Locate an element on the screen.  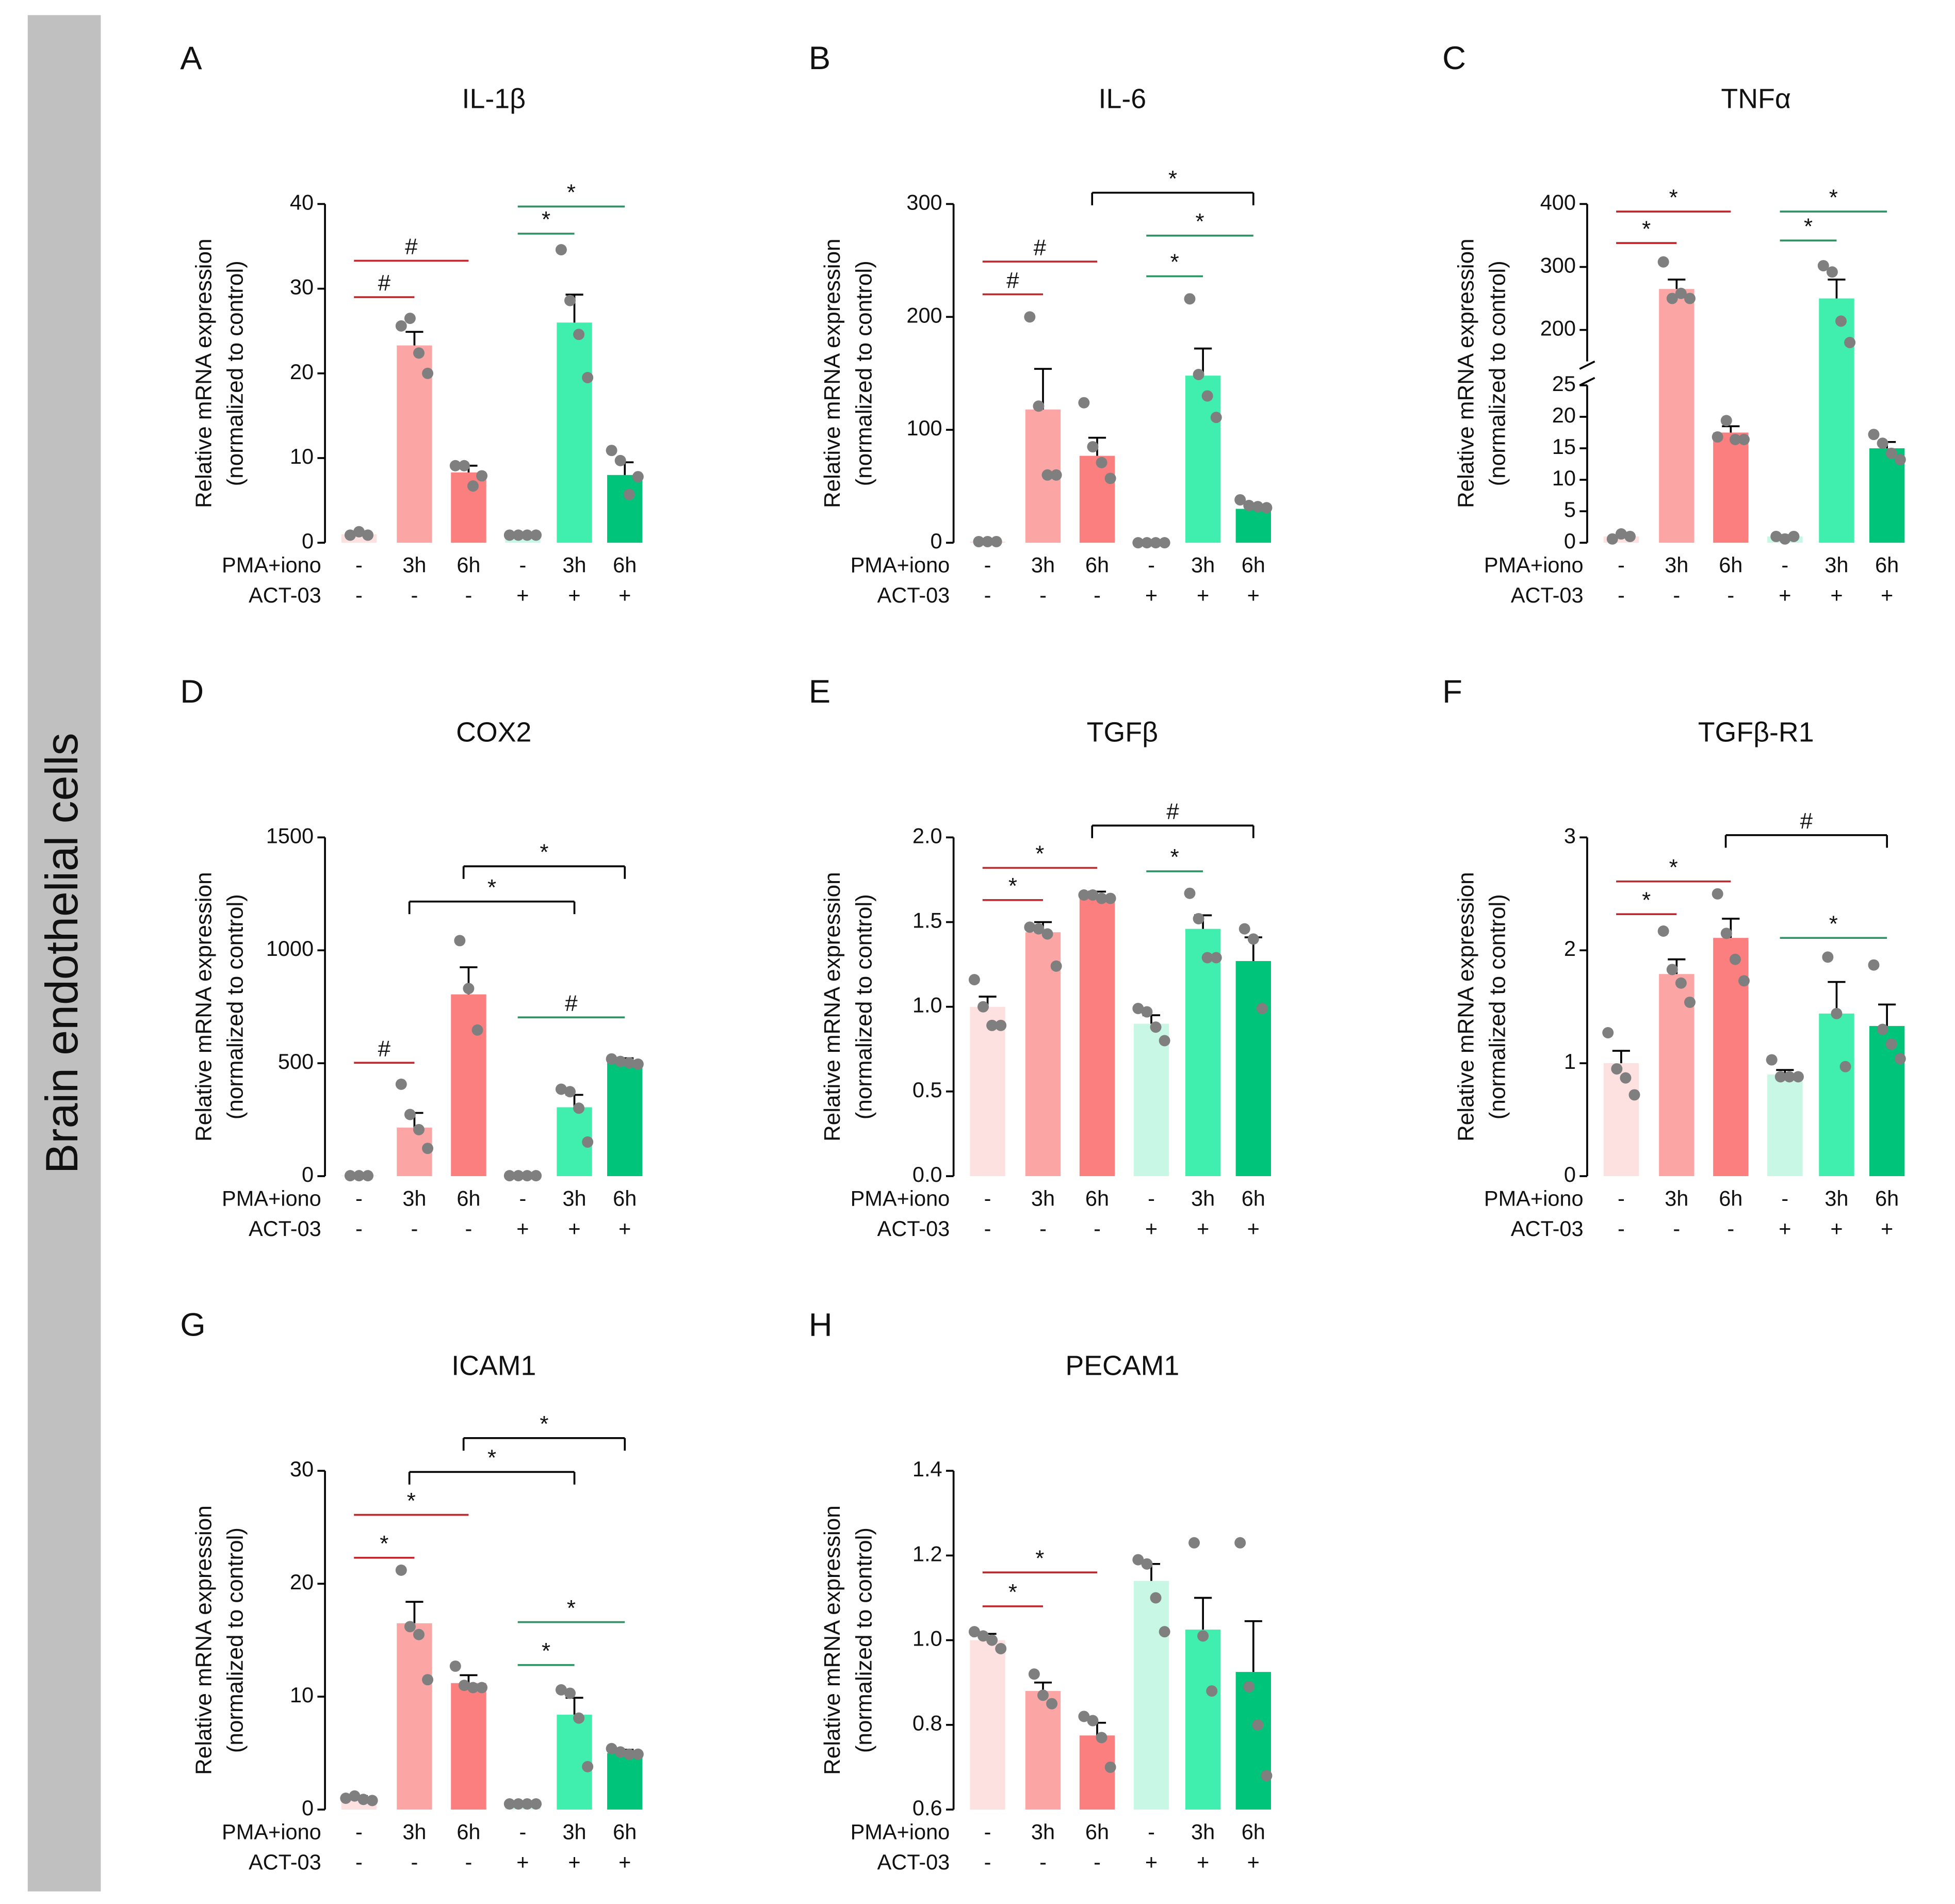
chart-title: PECAM1 is located at coordinates (1122, 1365).